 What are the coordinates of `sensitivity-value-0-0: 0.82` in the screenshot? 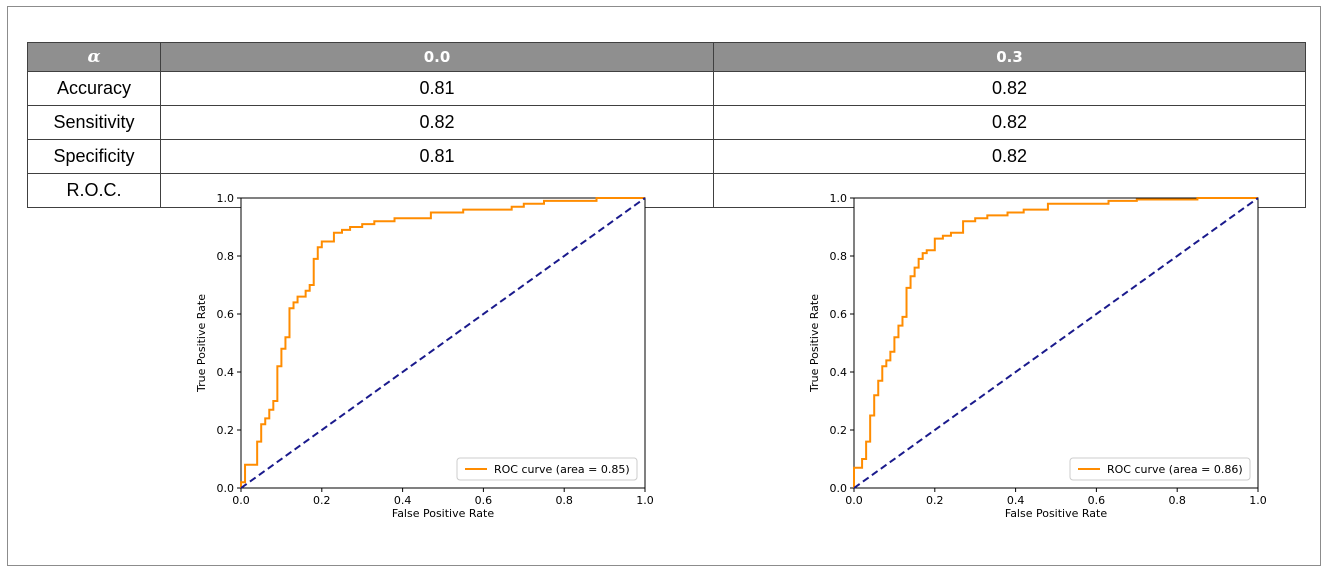 It's located at (437, 122).